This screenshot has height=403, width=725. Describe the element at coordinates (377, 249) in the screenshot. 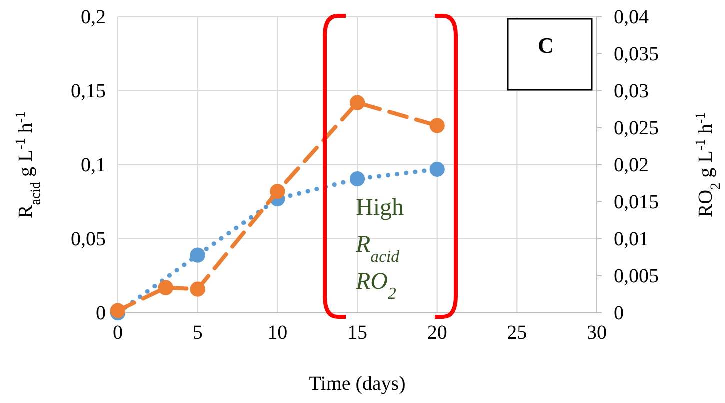

I see `annotation: R$_{acid}$` at that location.